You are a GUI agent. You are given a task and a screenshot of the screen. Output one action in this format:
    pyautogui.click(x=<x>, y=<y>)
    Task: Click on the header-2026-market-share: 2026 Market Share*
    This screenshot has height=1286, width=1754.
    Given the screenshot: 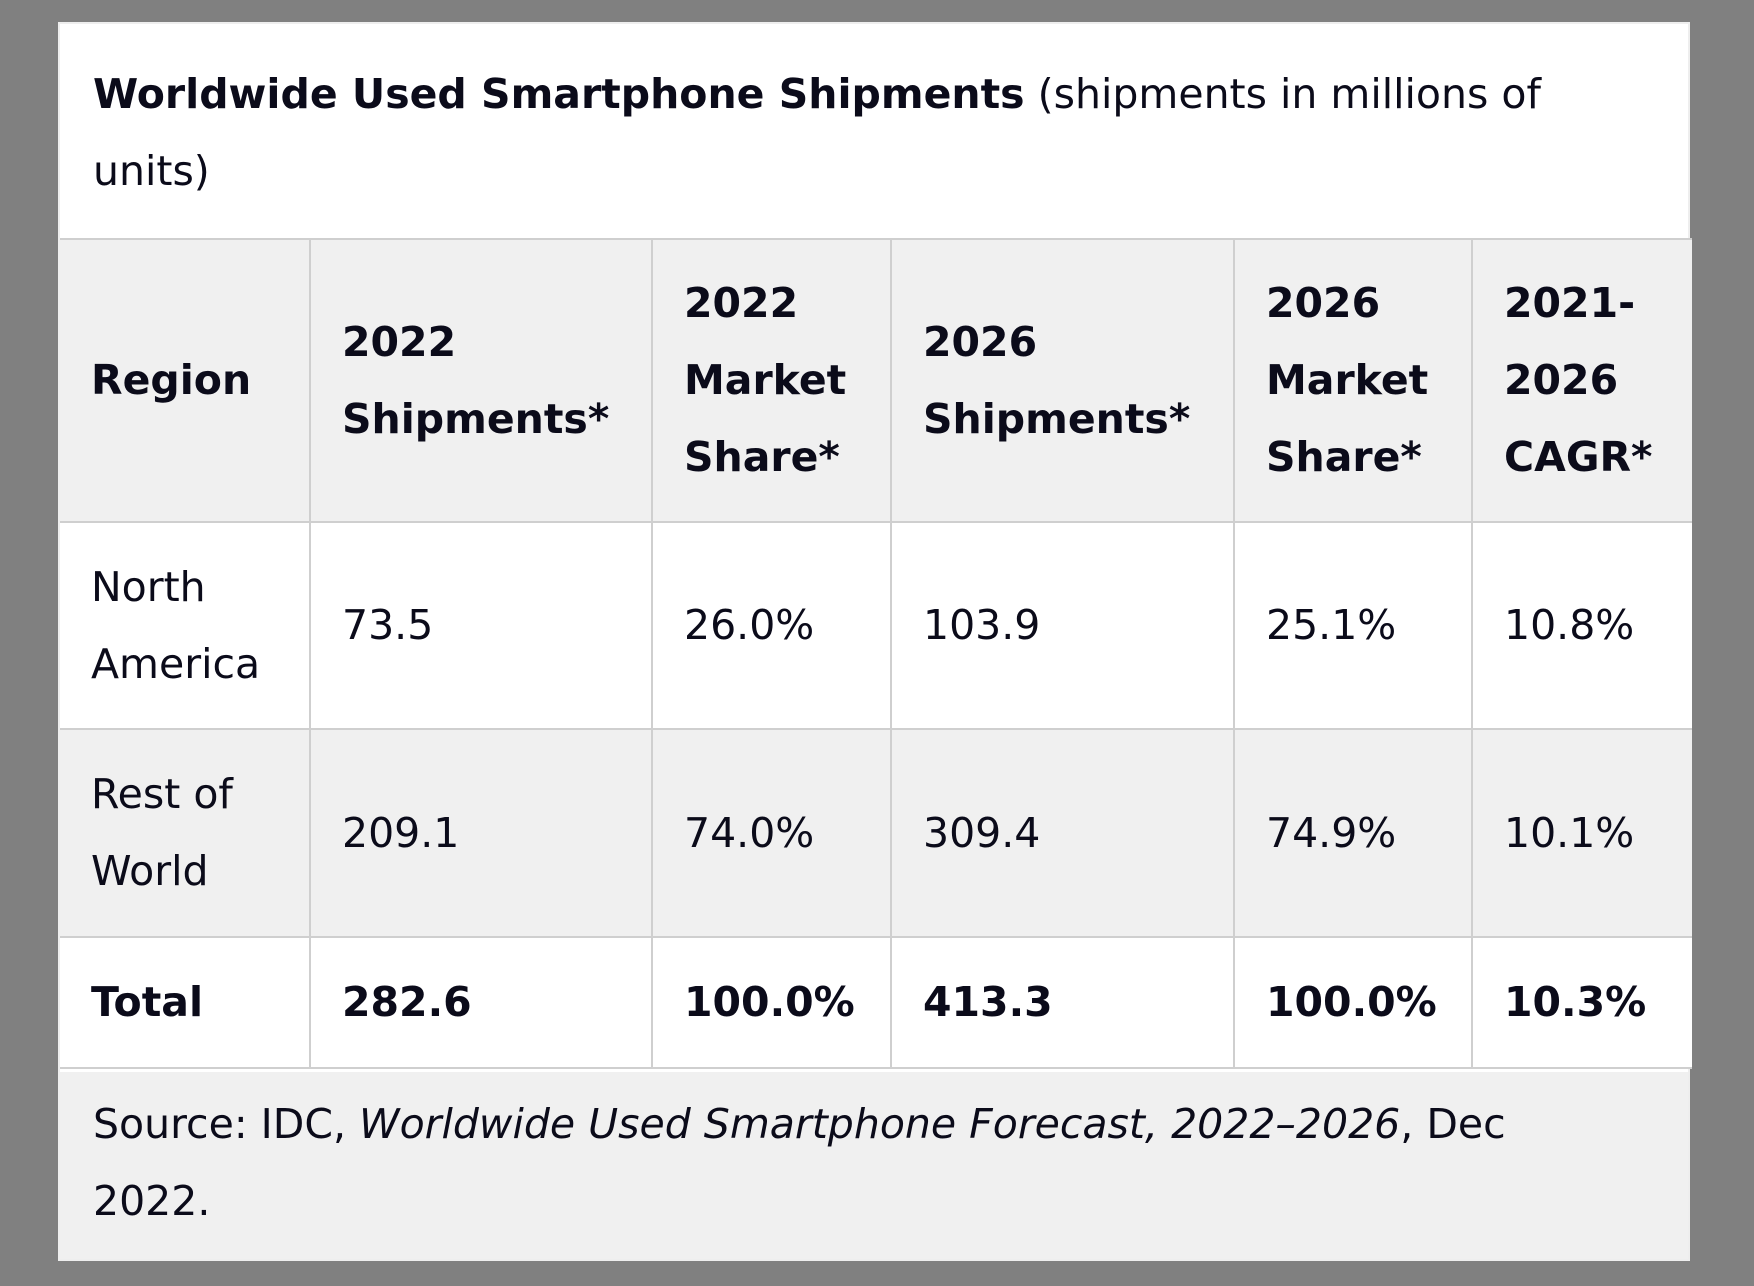 What is the action you would take?
    pyautogui.click(x=1353, y=380)
    